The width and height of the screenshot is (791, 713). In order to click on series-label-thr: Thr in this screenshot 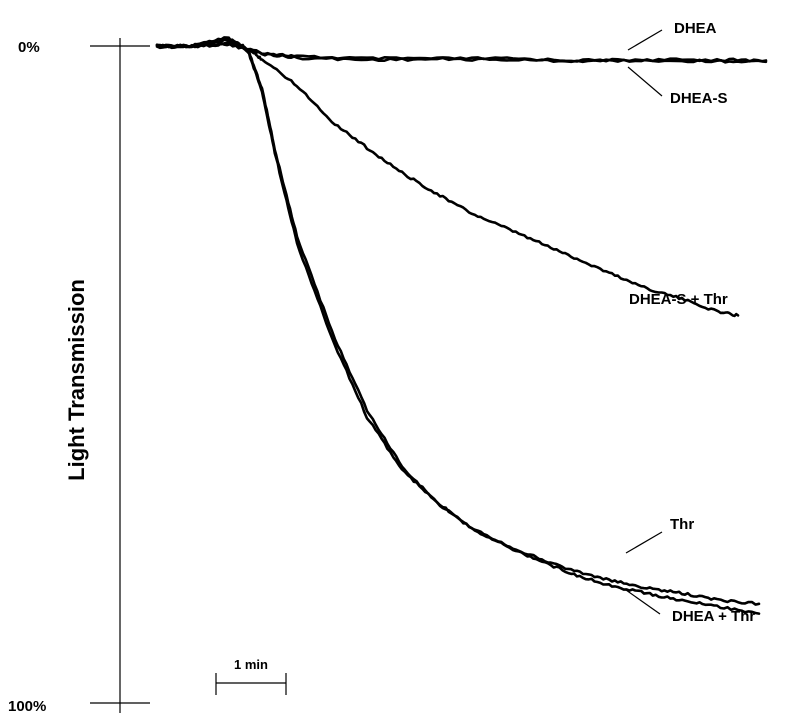, I will do `click(682, 524)`.